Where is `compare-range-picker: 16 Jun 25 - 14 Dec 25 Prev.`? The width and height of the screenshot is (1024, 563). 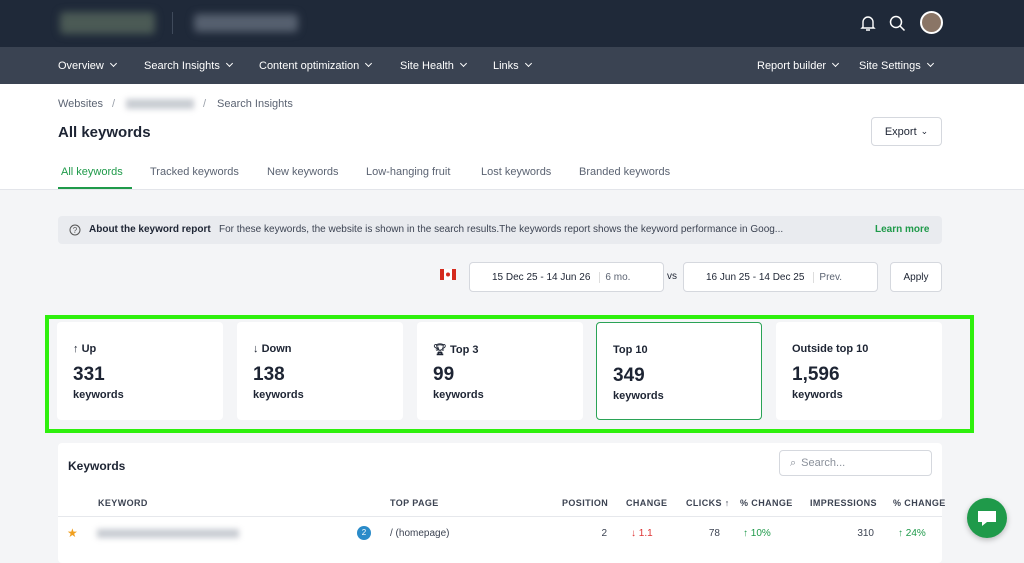 compare-range-picker: 16 Jun 25 - 14 Dec 25 Prev. is located at coordinates (780, 277).